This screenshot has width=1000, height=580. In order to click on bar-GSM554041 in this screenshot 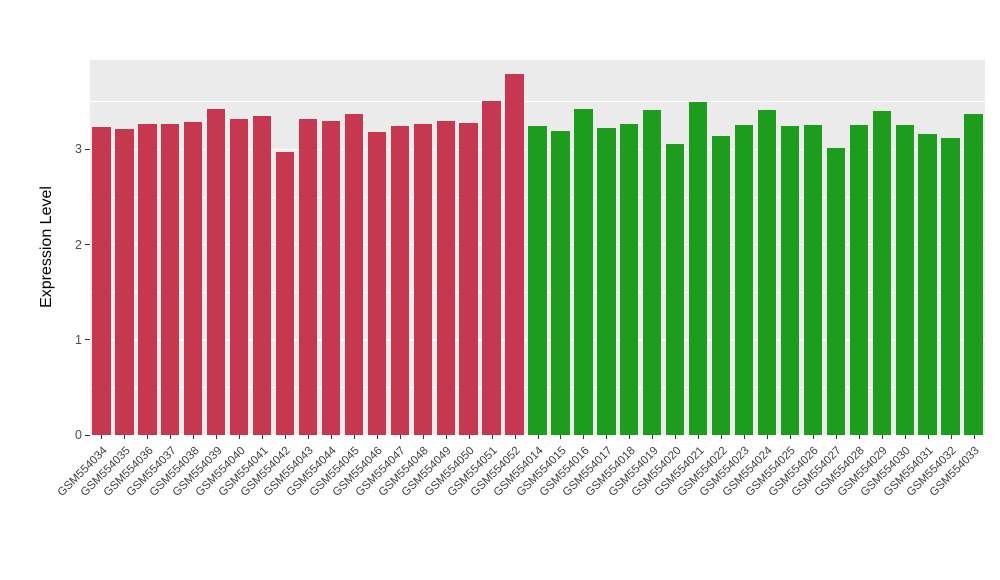, I will do `click(262, 275)`.